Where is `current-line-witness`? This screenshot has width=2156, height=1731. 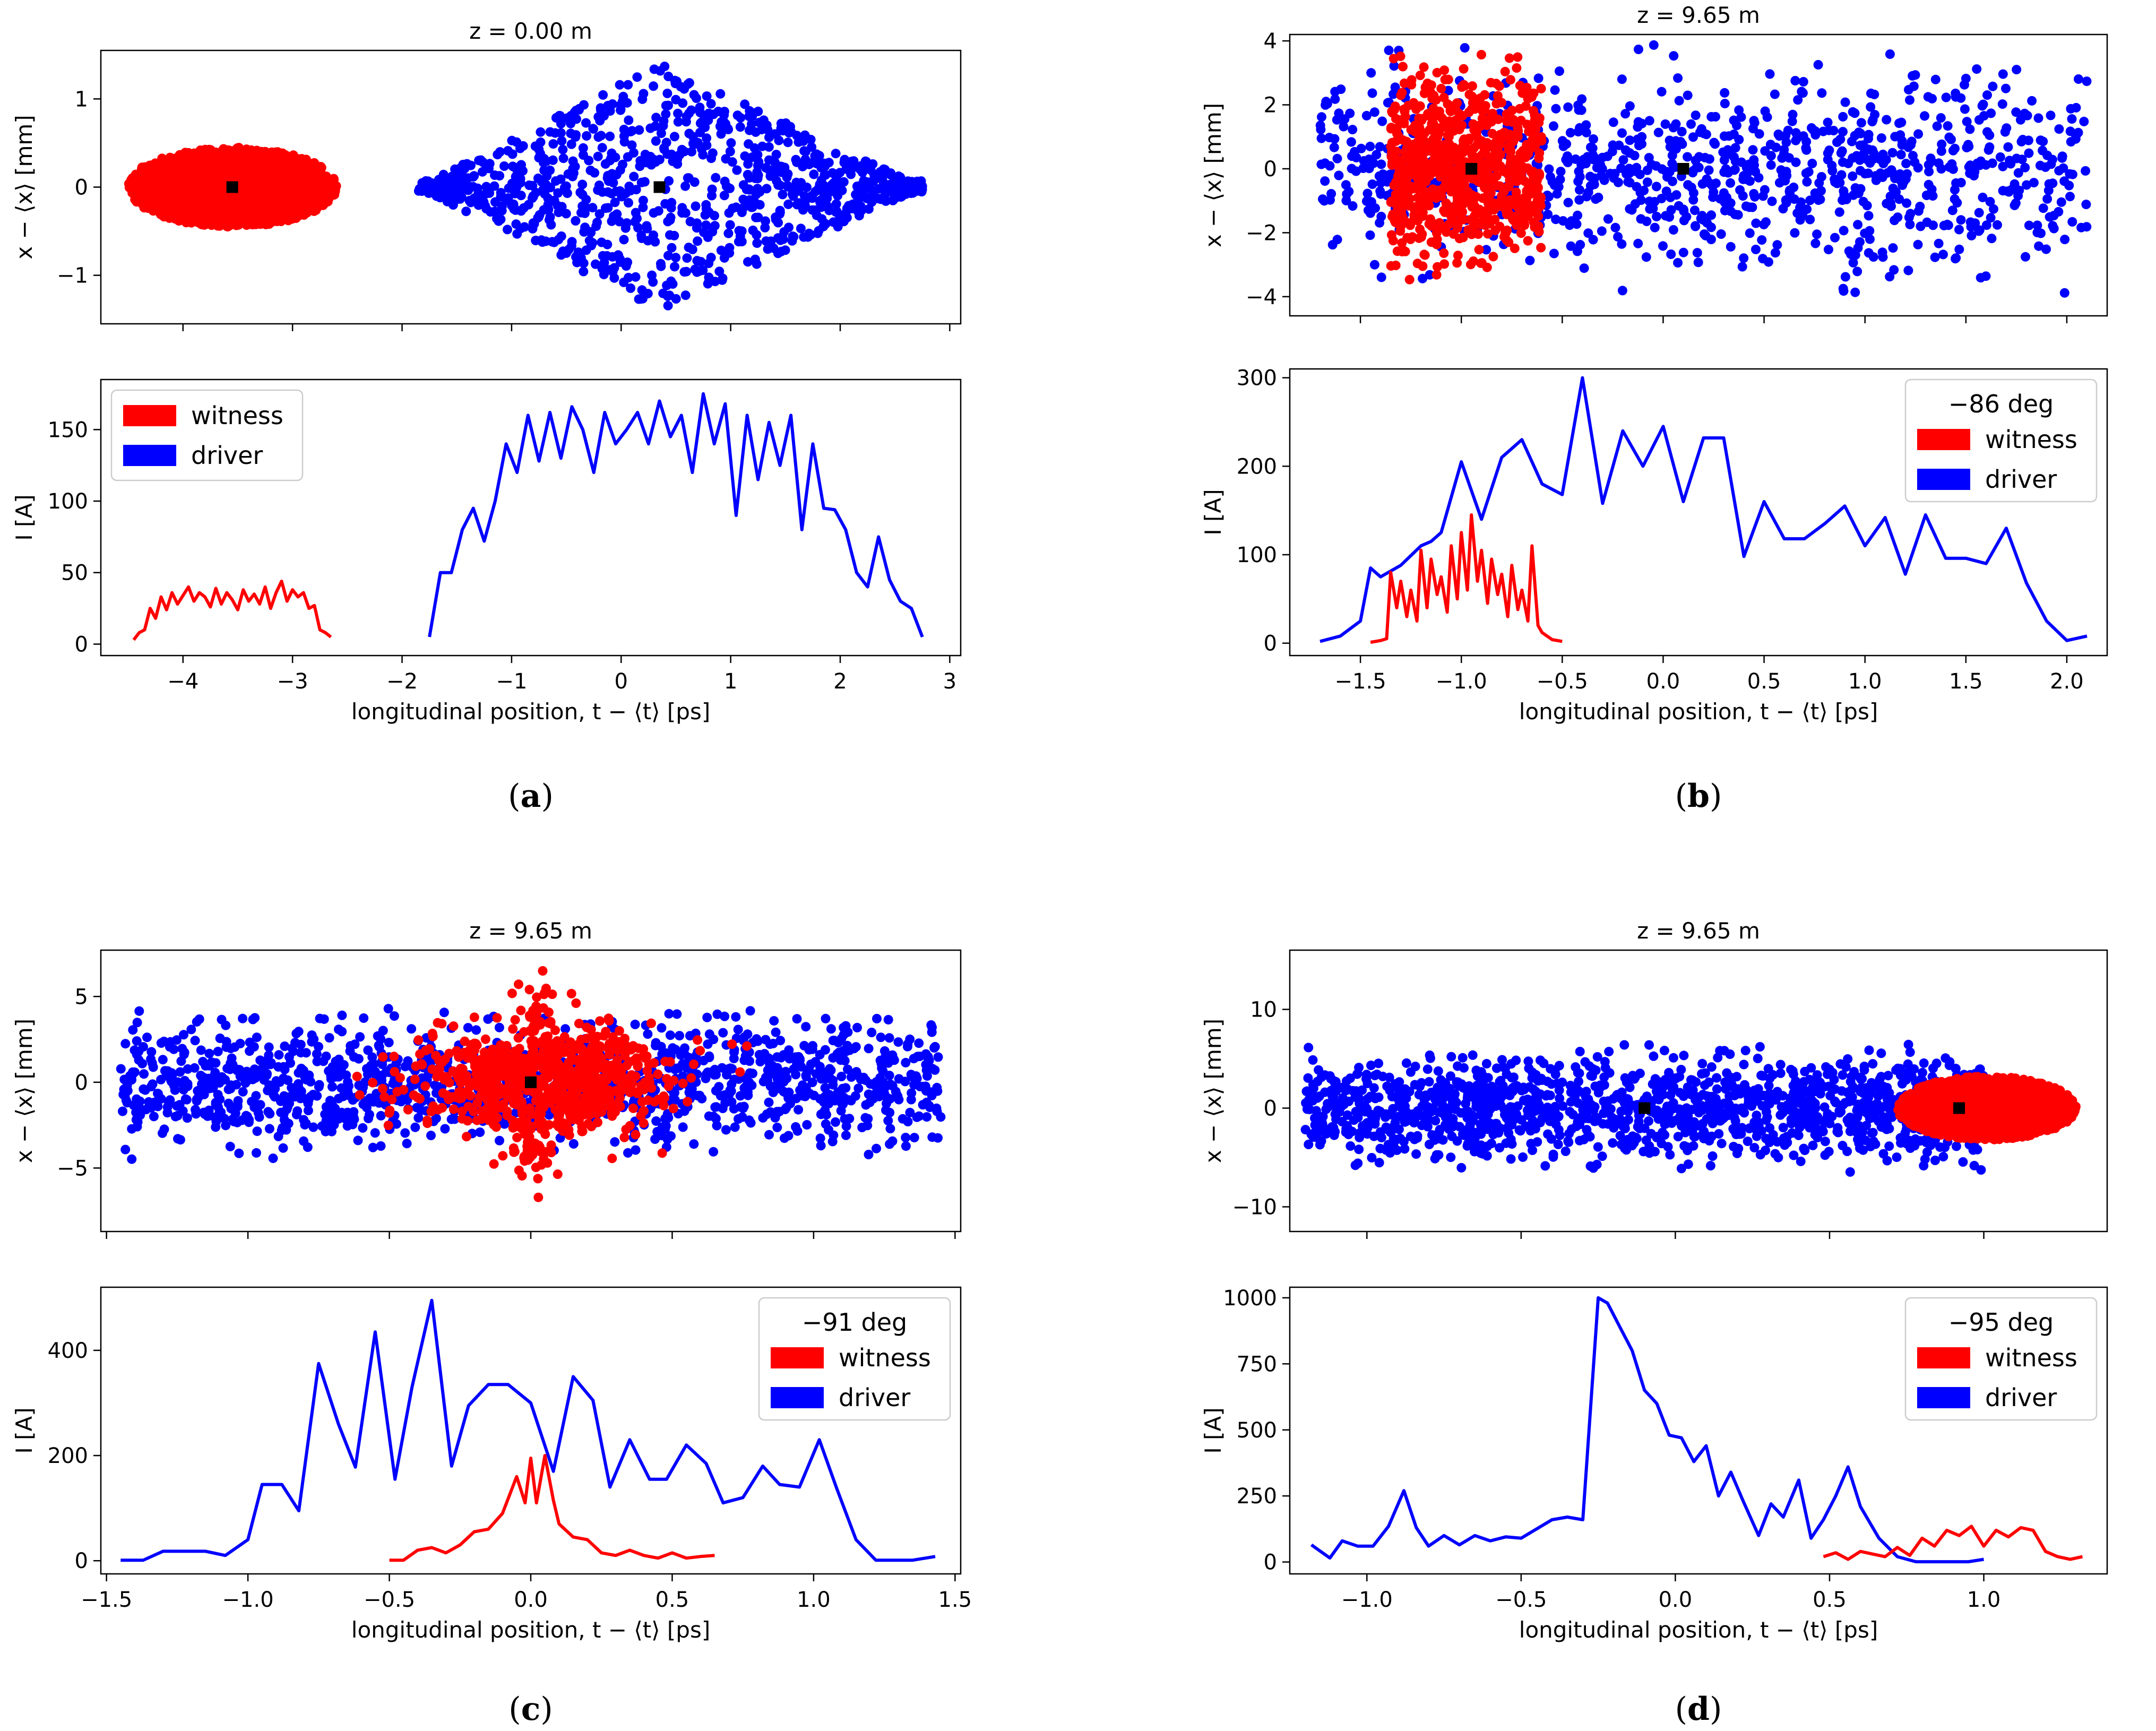 current-line-witness is located at coordinates (1466, 578).